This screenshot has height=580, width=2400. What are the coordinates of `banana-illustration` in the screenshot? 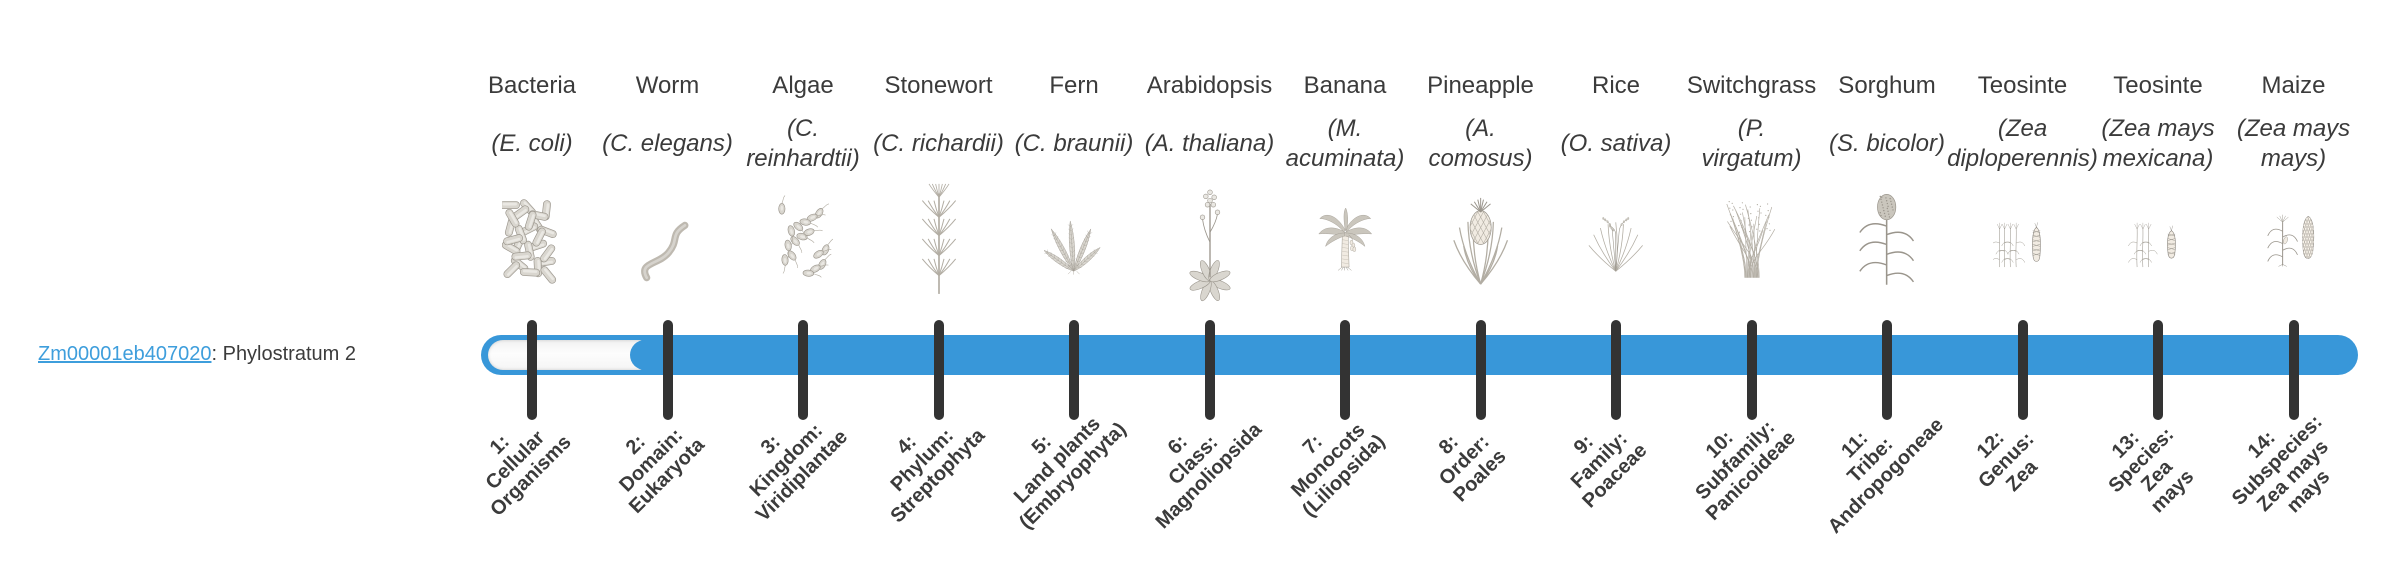 It's located at (1345, 237).